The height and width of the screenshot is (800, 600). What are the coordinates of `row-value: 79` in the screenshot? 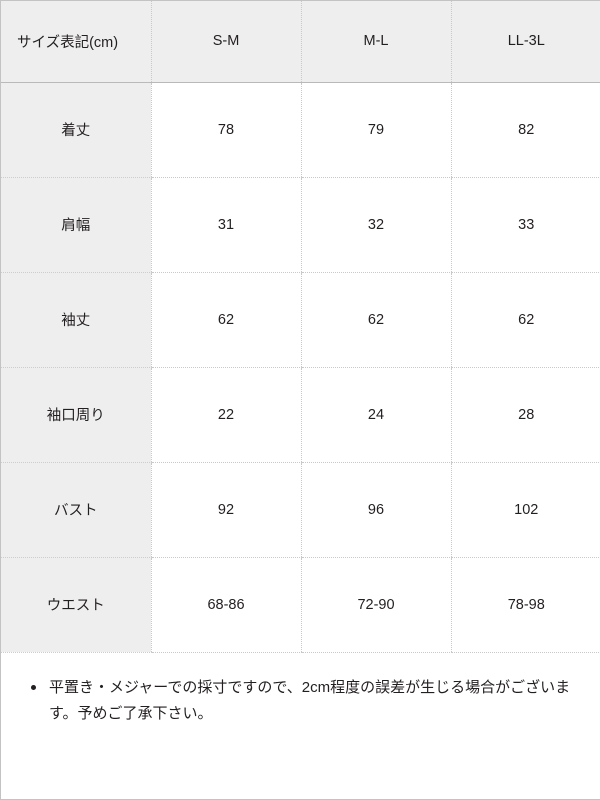 It's located at (375, 130).